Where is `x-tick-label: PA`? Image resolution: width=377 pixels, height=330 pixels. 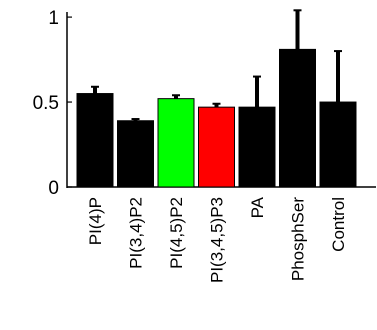
x-tick-label: PA is located at coordinates (257, 207).